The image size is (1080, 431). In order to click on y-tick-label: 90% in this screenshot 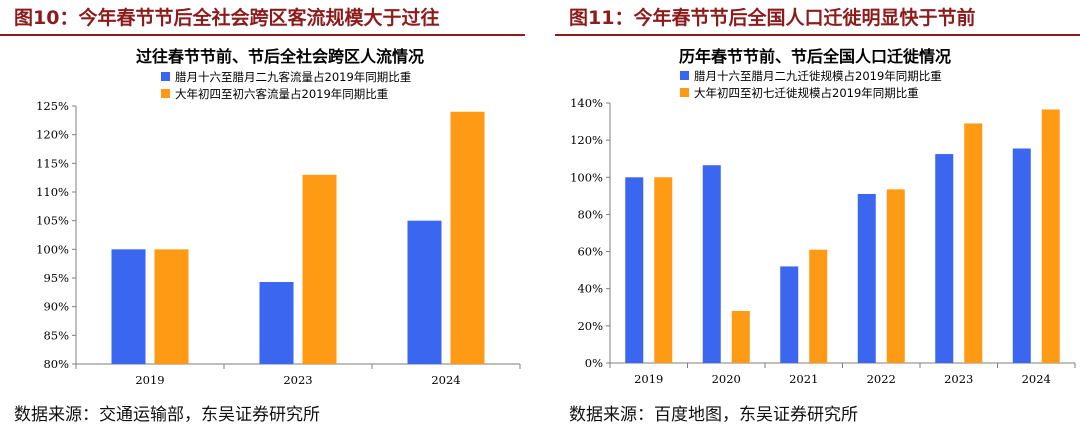, I will do `click(56, 307)`.